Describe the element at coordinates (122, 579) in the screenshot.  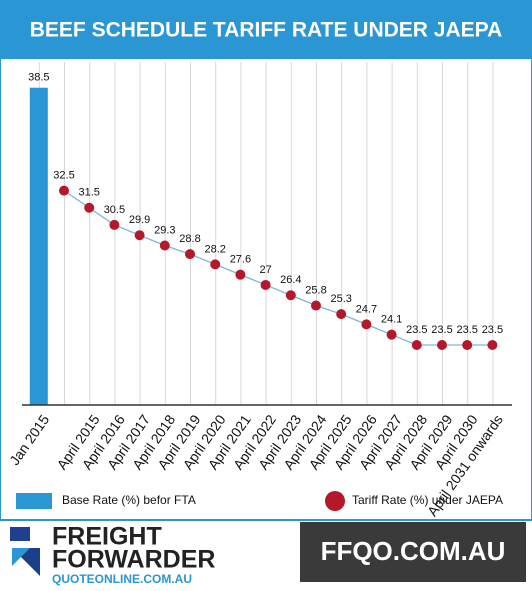
I see `brand-url: QUOTEONLINE.COM.AU` at that location.